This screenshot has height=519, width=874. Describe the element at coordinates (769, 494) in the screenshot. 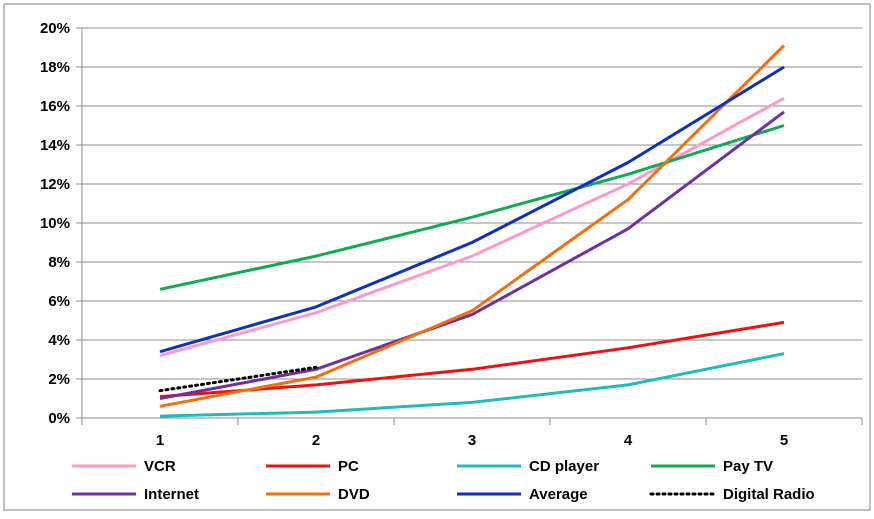

I see `legend-label: Digital Radio` at that location.